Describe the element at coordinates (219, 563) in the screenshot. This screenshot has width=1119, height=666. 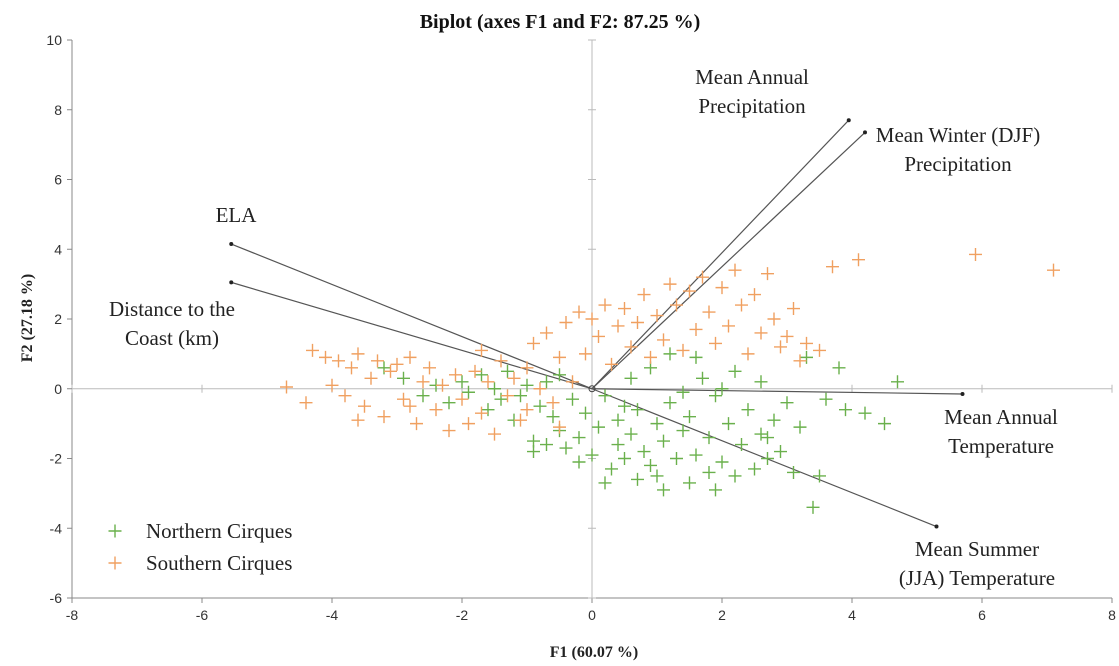
I see `legend-label: Southern Cirques` at that location.